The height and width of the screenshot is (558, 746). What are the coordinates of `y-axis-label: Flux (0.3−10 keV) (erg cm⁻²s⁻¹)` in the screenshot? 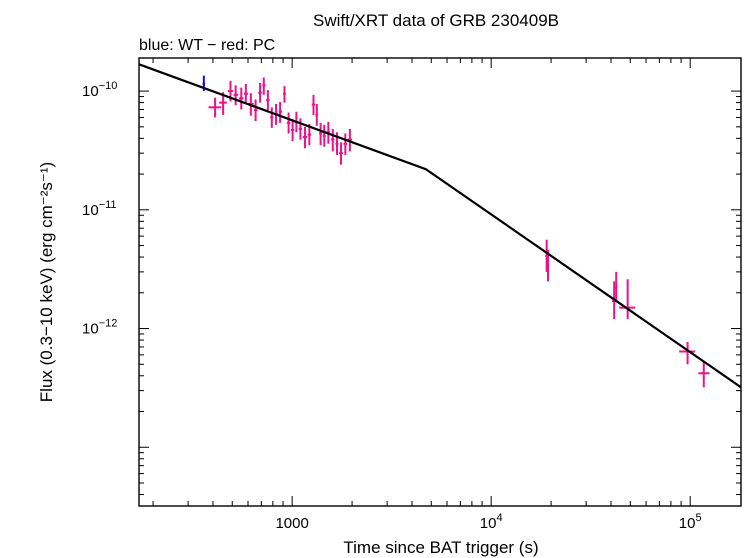 It's located at (46, 282).